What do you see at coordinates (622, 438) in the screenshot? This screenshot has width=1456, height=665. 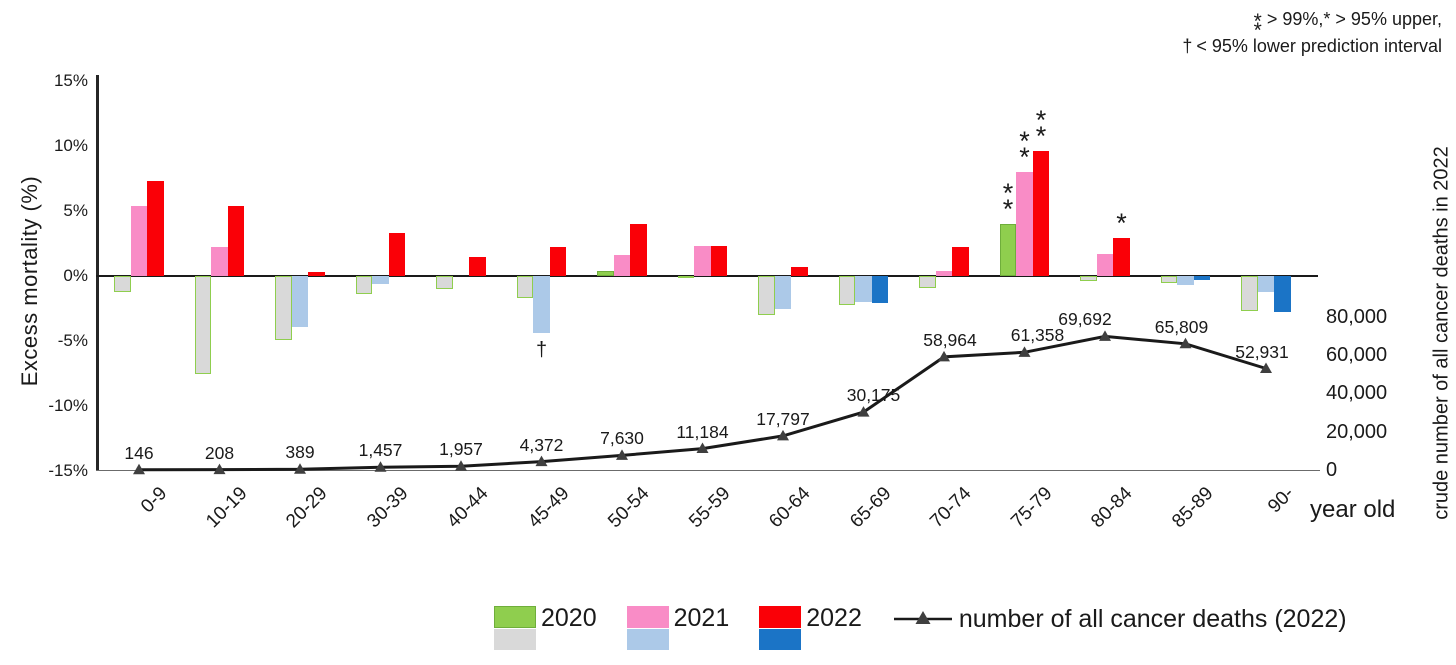 I see `line-point-label-50-54: 7,630` at bounding box center [622, 438].